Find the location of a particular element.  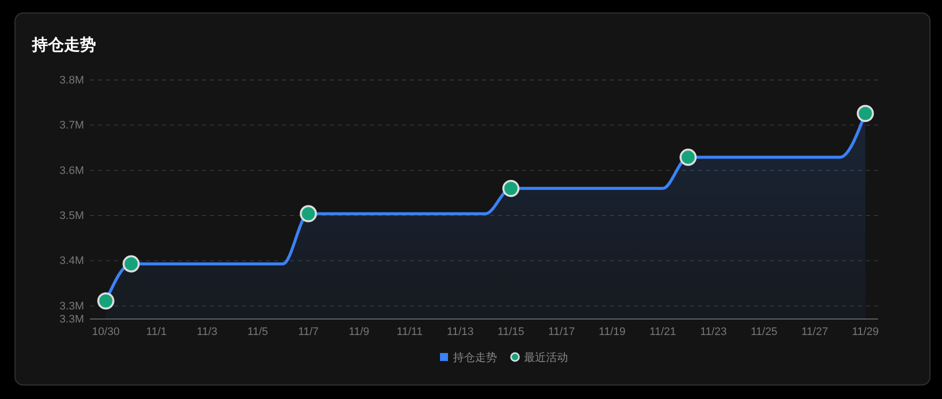

x-tick-label: 11/11 is located at coordinates (409, 332).